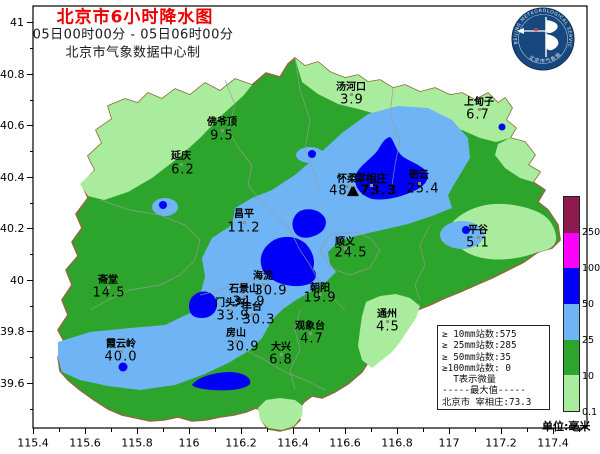  I want to click on precip-patch-ne-lightgreen, so click(405, 100).